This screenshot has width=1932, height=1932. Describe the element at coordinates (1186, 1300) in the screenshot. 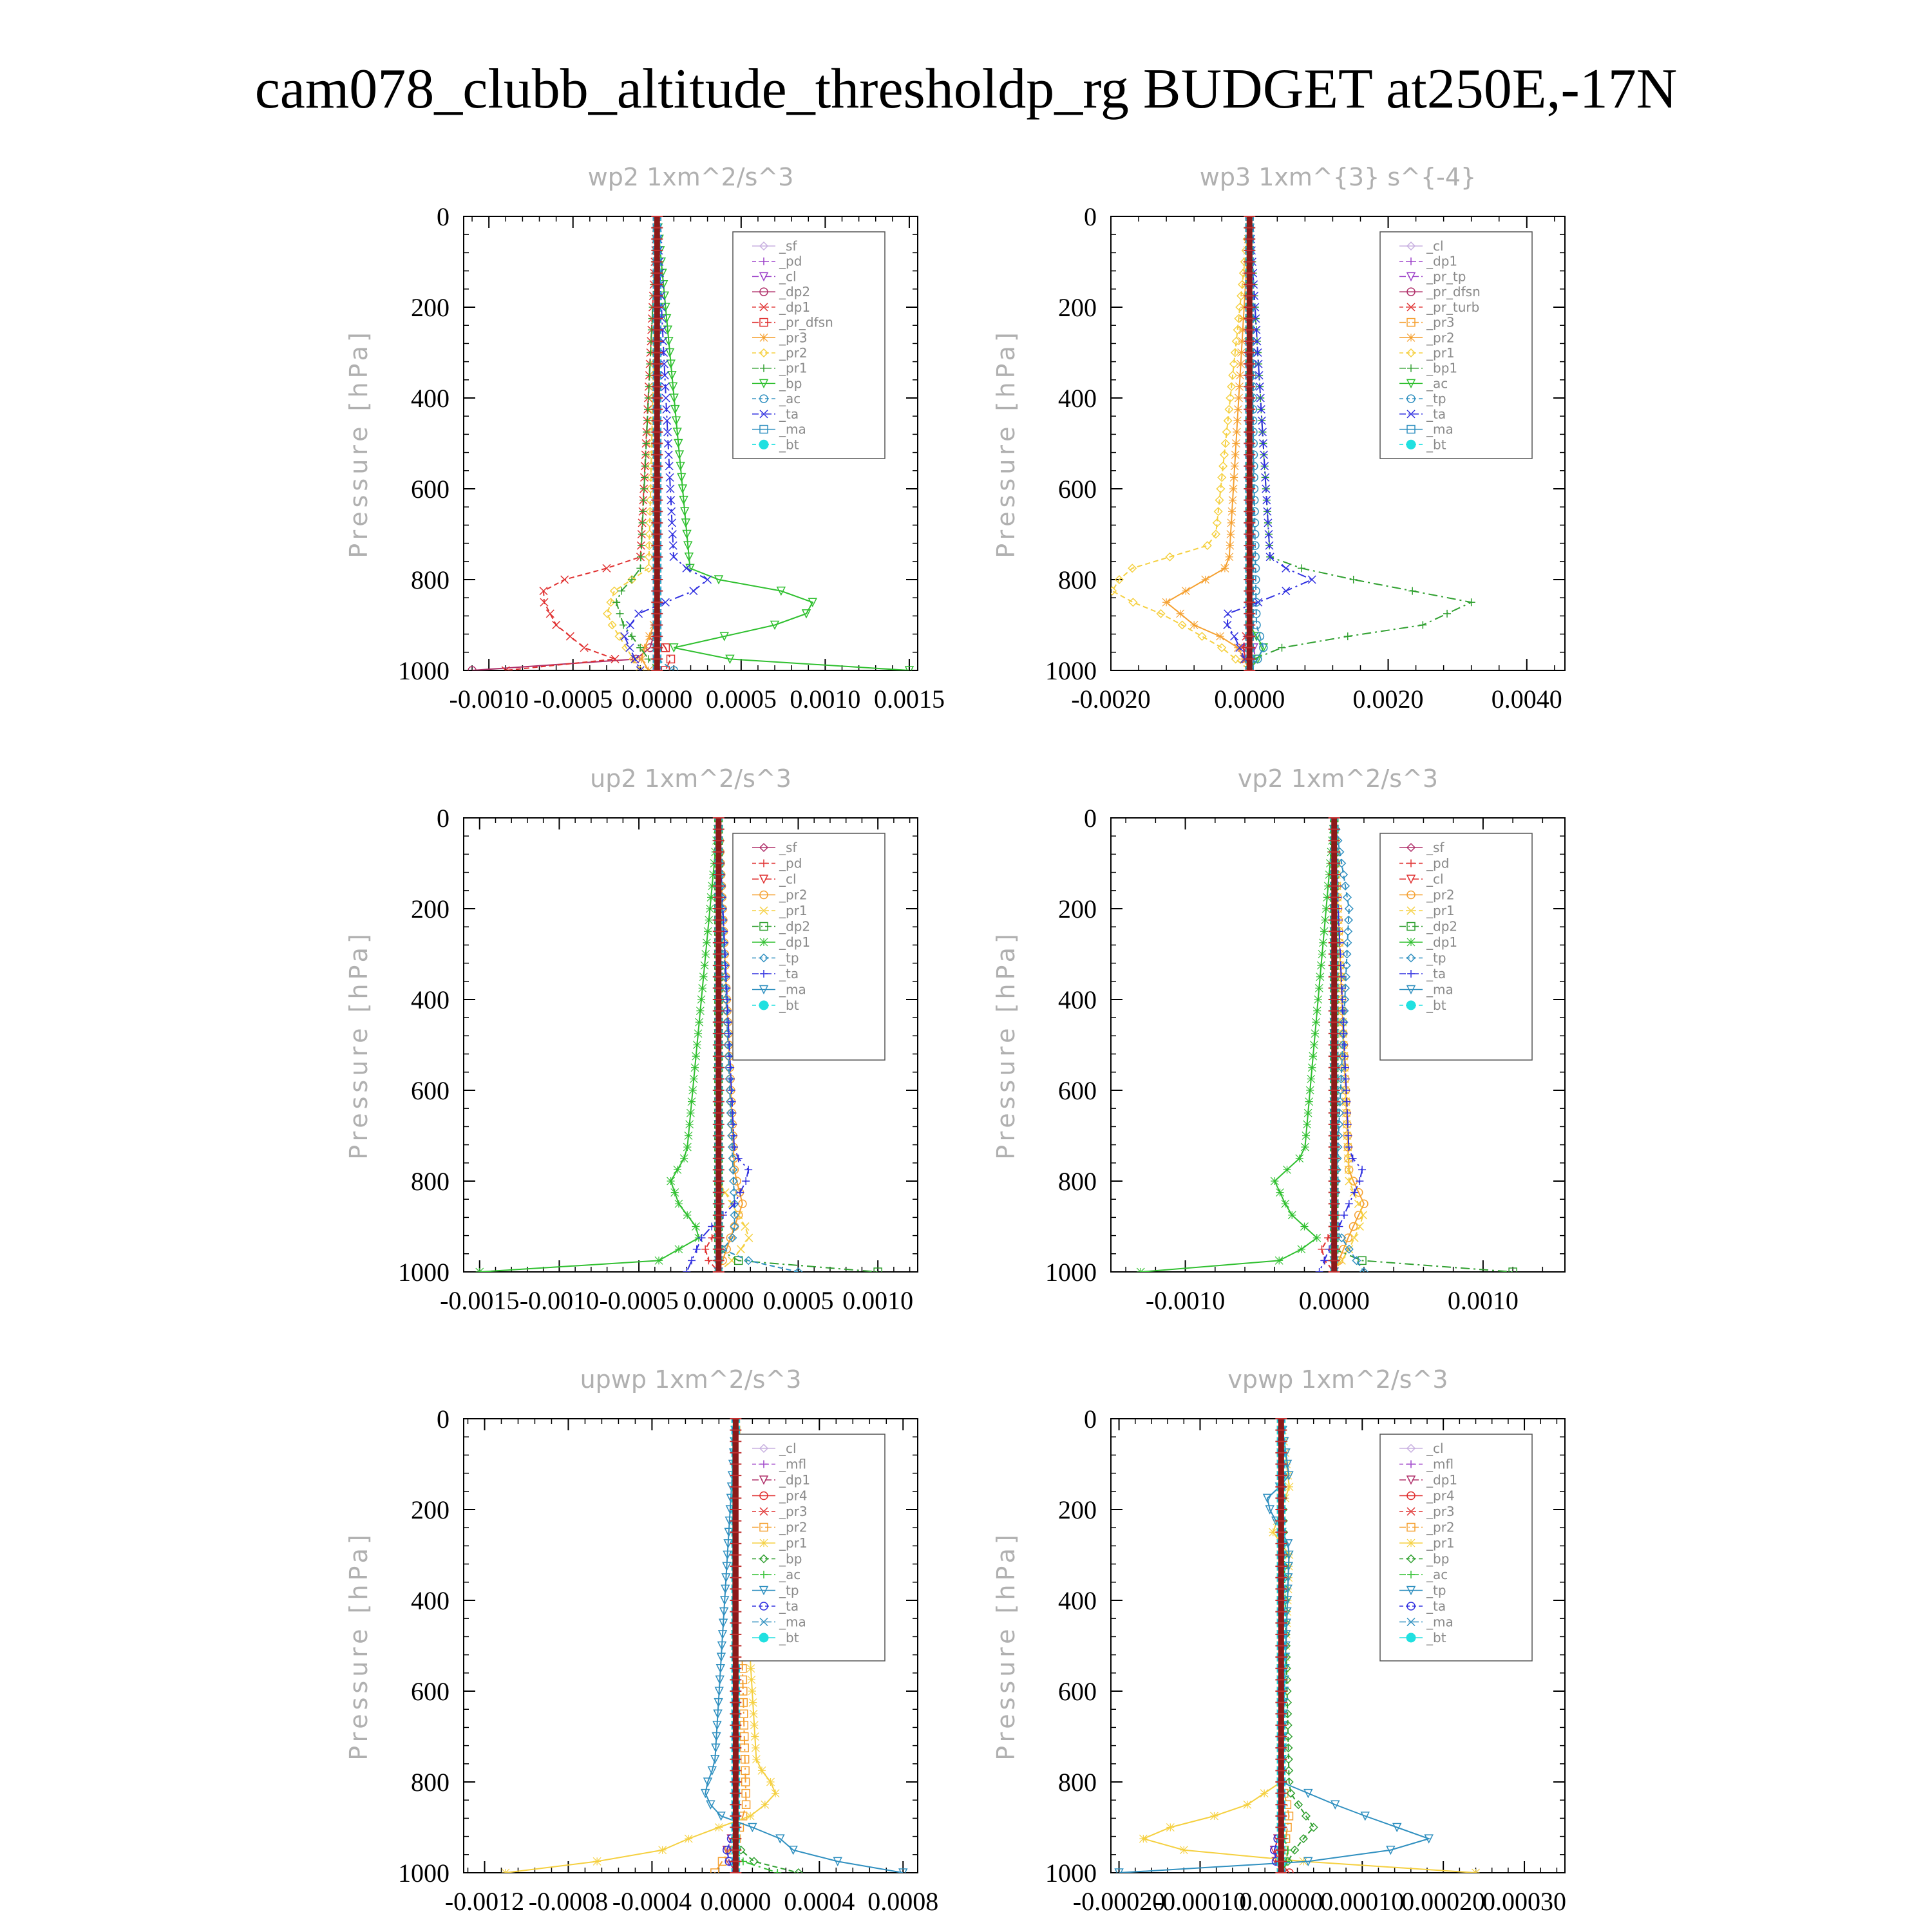

I see `x-tick-label: -0.0010` at that location.